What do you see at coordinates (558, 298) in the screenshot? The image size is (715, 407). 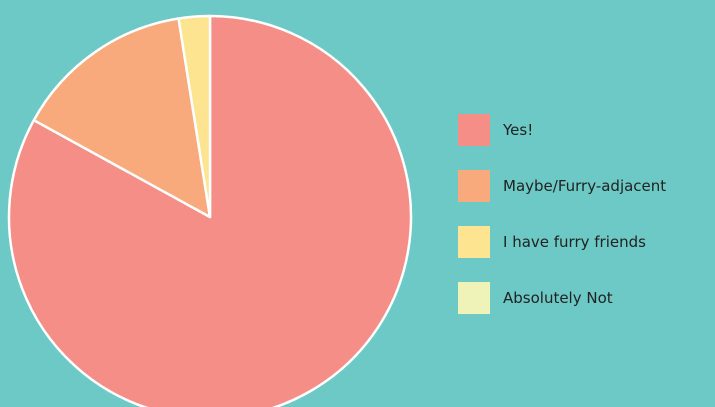 I see `legend-label-absolutely-not: Absolutely Not` at bounding box center [558, 298].